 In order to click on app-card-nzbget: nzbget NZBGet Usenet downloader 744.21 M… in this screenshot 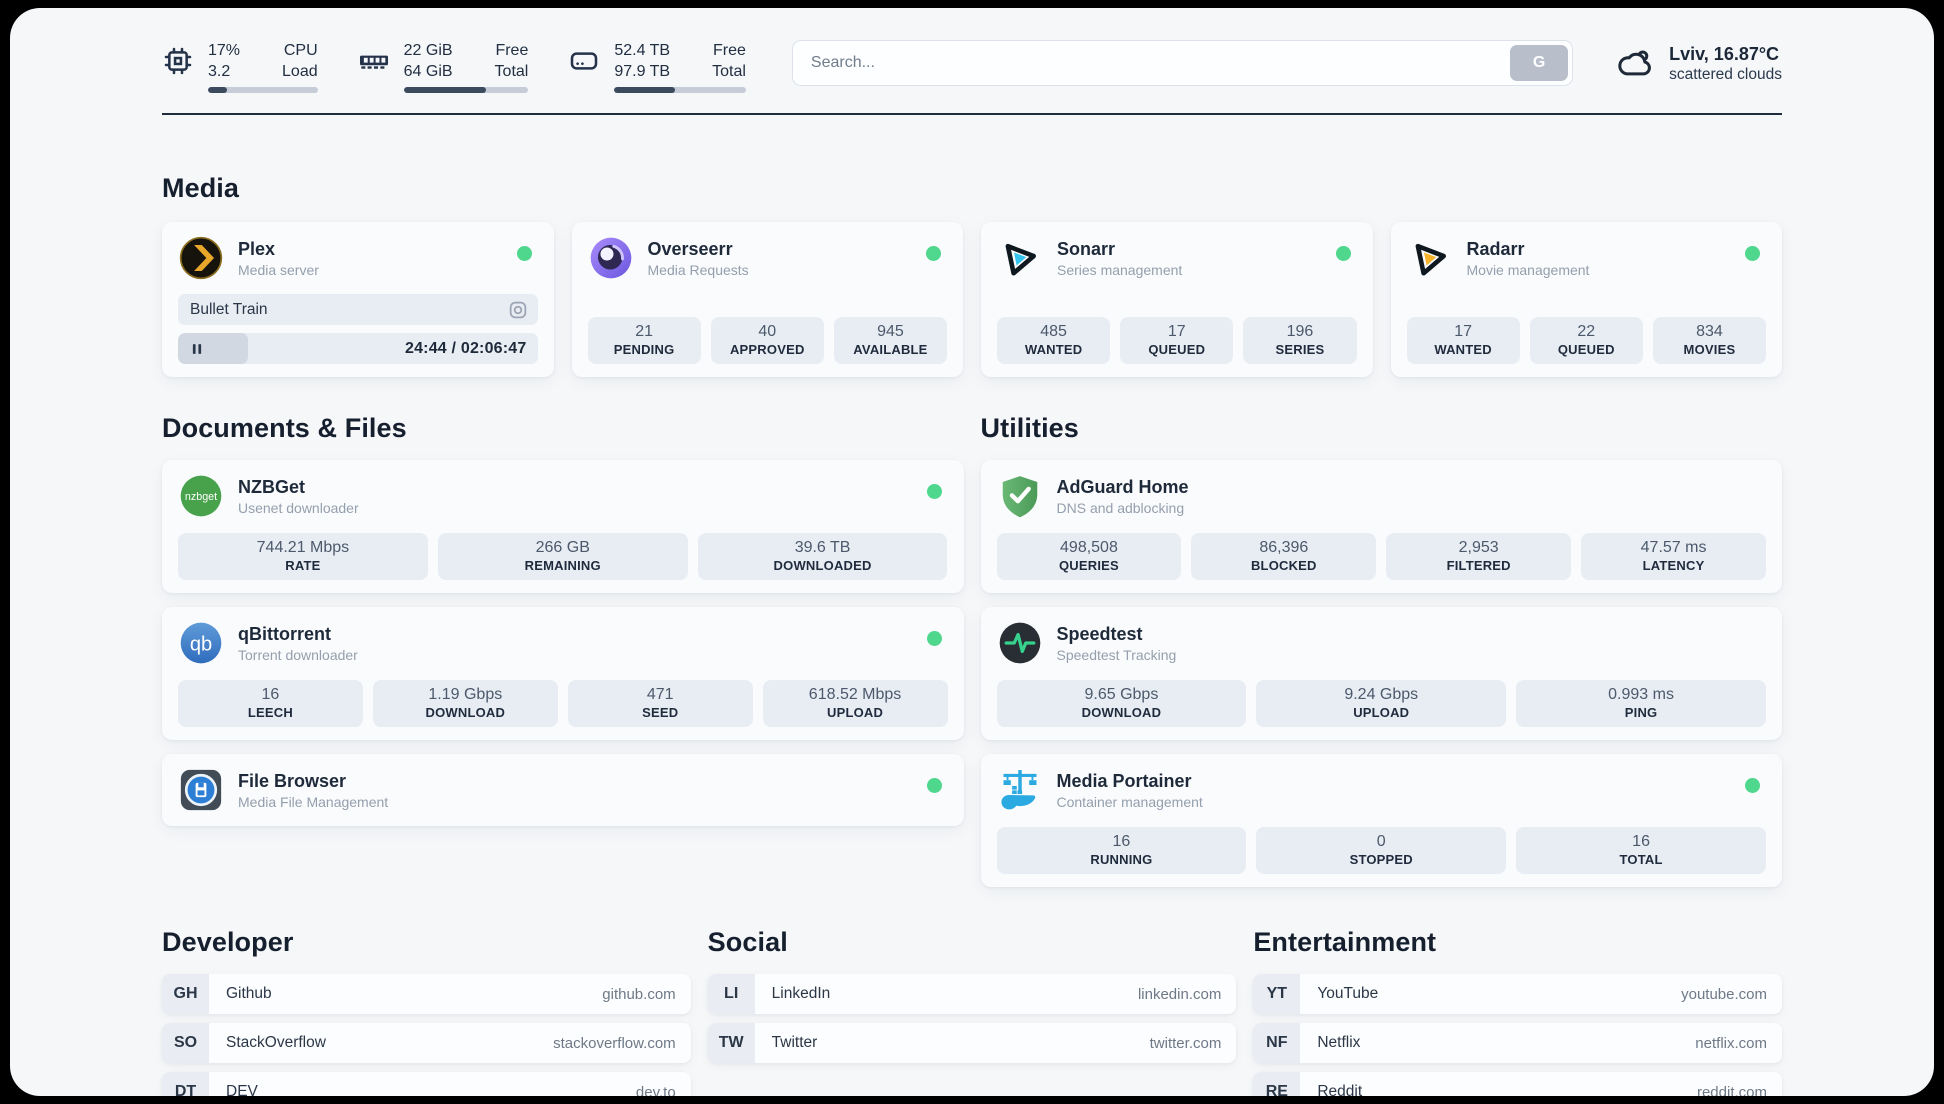, I will do `click(563, 526)`.